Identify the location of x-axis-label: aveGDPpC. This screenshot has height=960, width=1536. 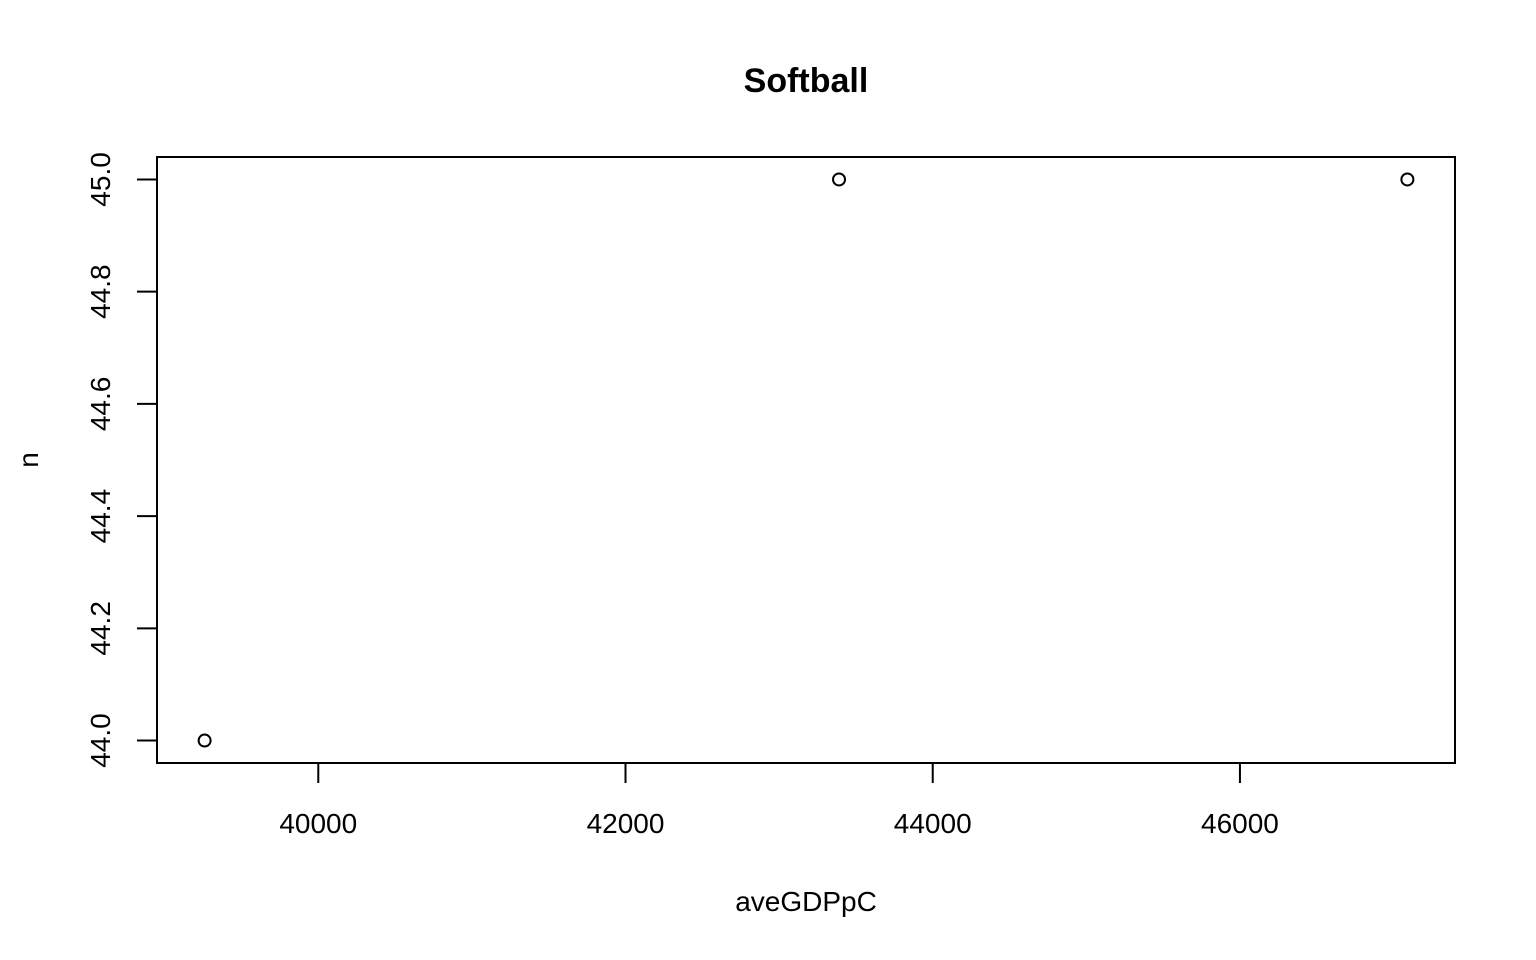
(806, 901).